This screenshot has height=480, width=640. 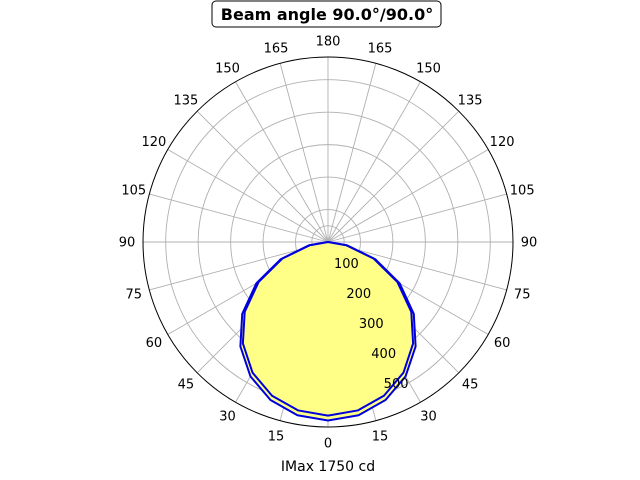 I want to click on chart-title: Beam angle 90.0°/90.0°, so click(x=327, y=14).